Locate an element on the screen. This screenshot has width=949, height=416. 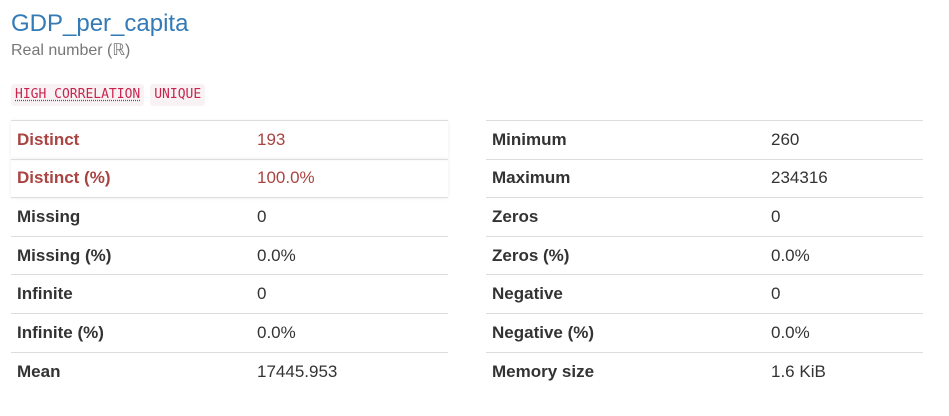
stat-row-zeros-pct: Zeros (%) 0.0% is located at coordinates (704, 255).